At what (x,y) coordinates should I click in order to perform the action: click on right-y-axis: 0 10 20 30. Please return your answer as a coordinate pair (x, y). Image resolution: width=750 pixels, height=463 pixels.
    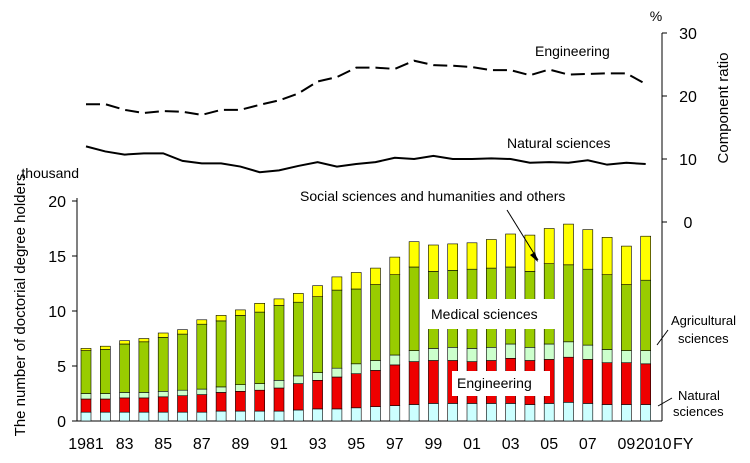
    Looking at the image, I should click on (679, 223).